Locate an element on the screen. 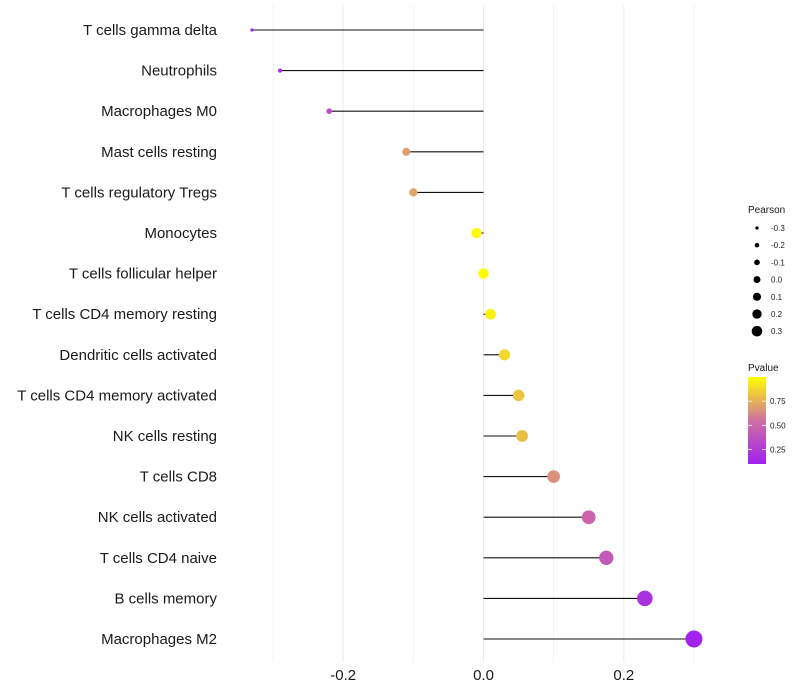 The width and height of the screenshot is (800, 700). pearson-legend-title: Pearson is located at coordinates (766, 210).